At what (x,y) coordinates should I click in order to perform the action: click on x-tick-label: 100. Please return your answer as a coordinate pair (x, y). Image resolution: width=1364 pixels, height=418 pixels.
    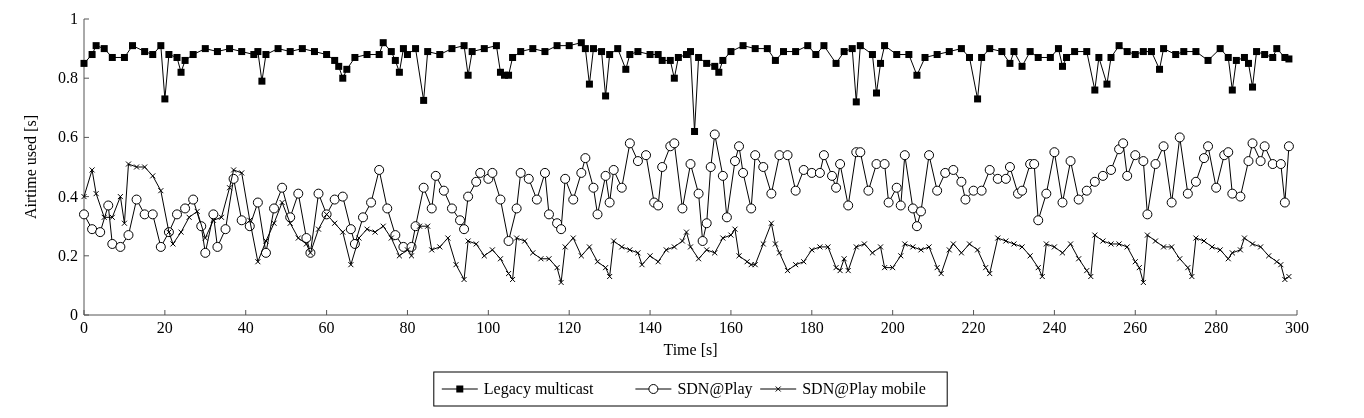
    Looking at the image, I should click on (488, 327).